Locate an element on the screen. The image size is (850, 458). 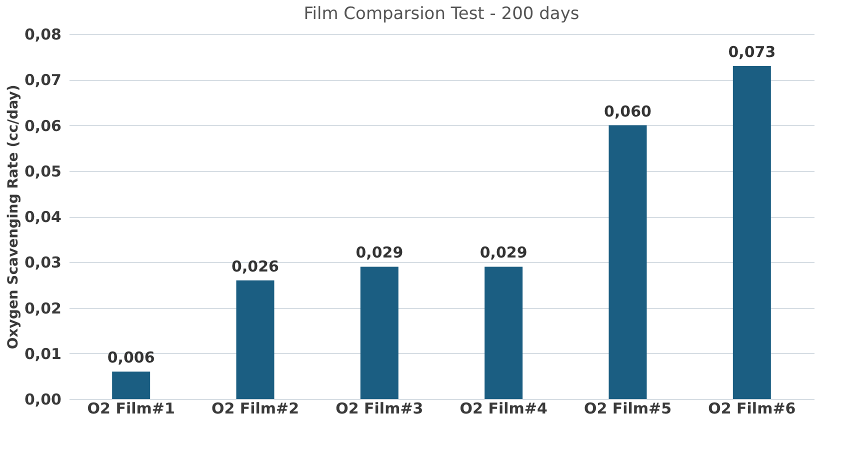
data-label: 0,073 is located at coordinates (752, 51).